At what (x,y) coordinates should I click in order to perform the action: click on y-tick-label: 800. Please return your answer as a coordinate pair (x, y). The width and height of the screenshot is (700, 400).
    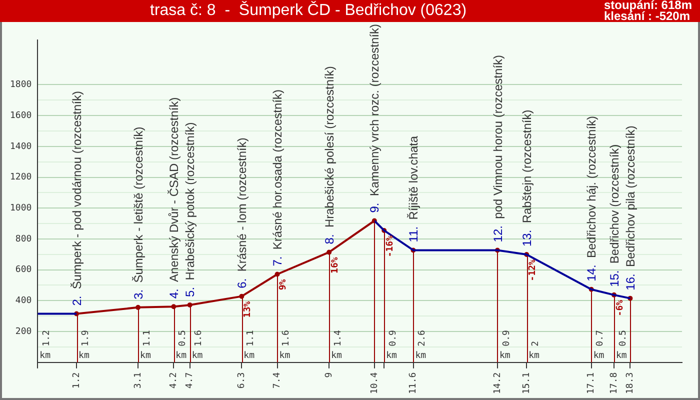
    Looking at the image, I should click on (23, 239).